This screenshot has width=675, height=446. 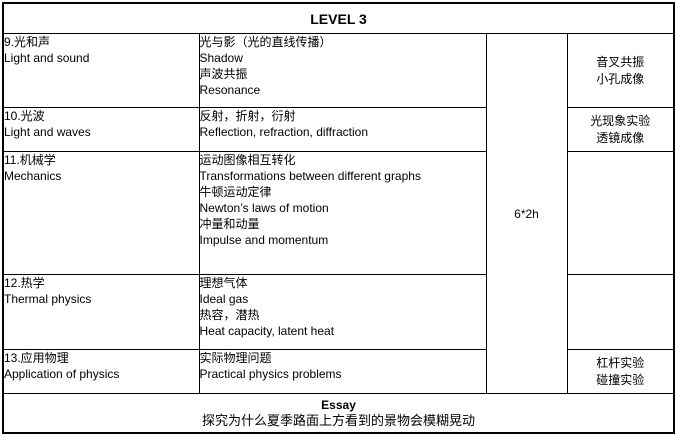 I want to click on essay-cell: Essay 探究为什么夏季路面上方看到的景物会模糊晃动, so click(x=338, y=413).